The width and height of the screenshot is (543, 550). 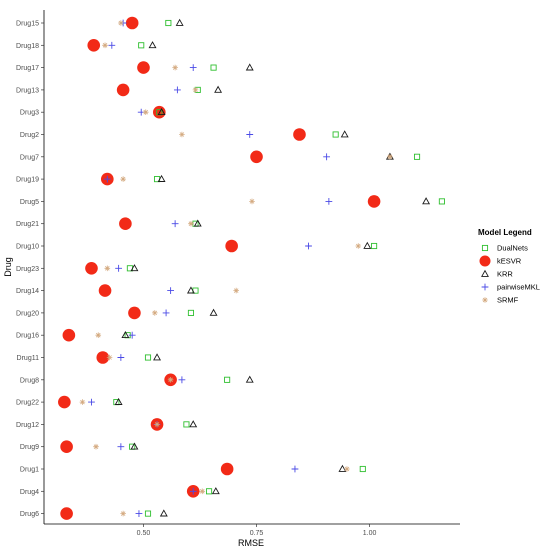 What do you see at coordinates (251, 543) in the screenshot?
I see `x-axis-title: RMSE` at bounding box center [251, 543].